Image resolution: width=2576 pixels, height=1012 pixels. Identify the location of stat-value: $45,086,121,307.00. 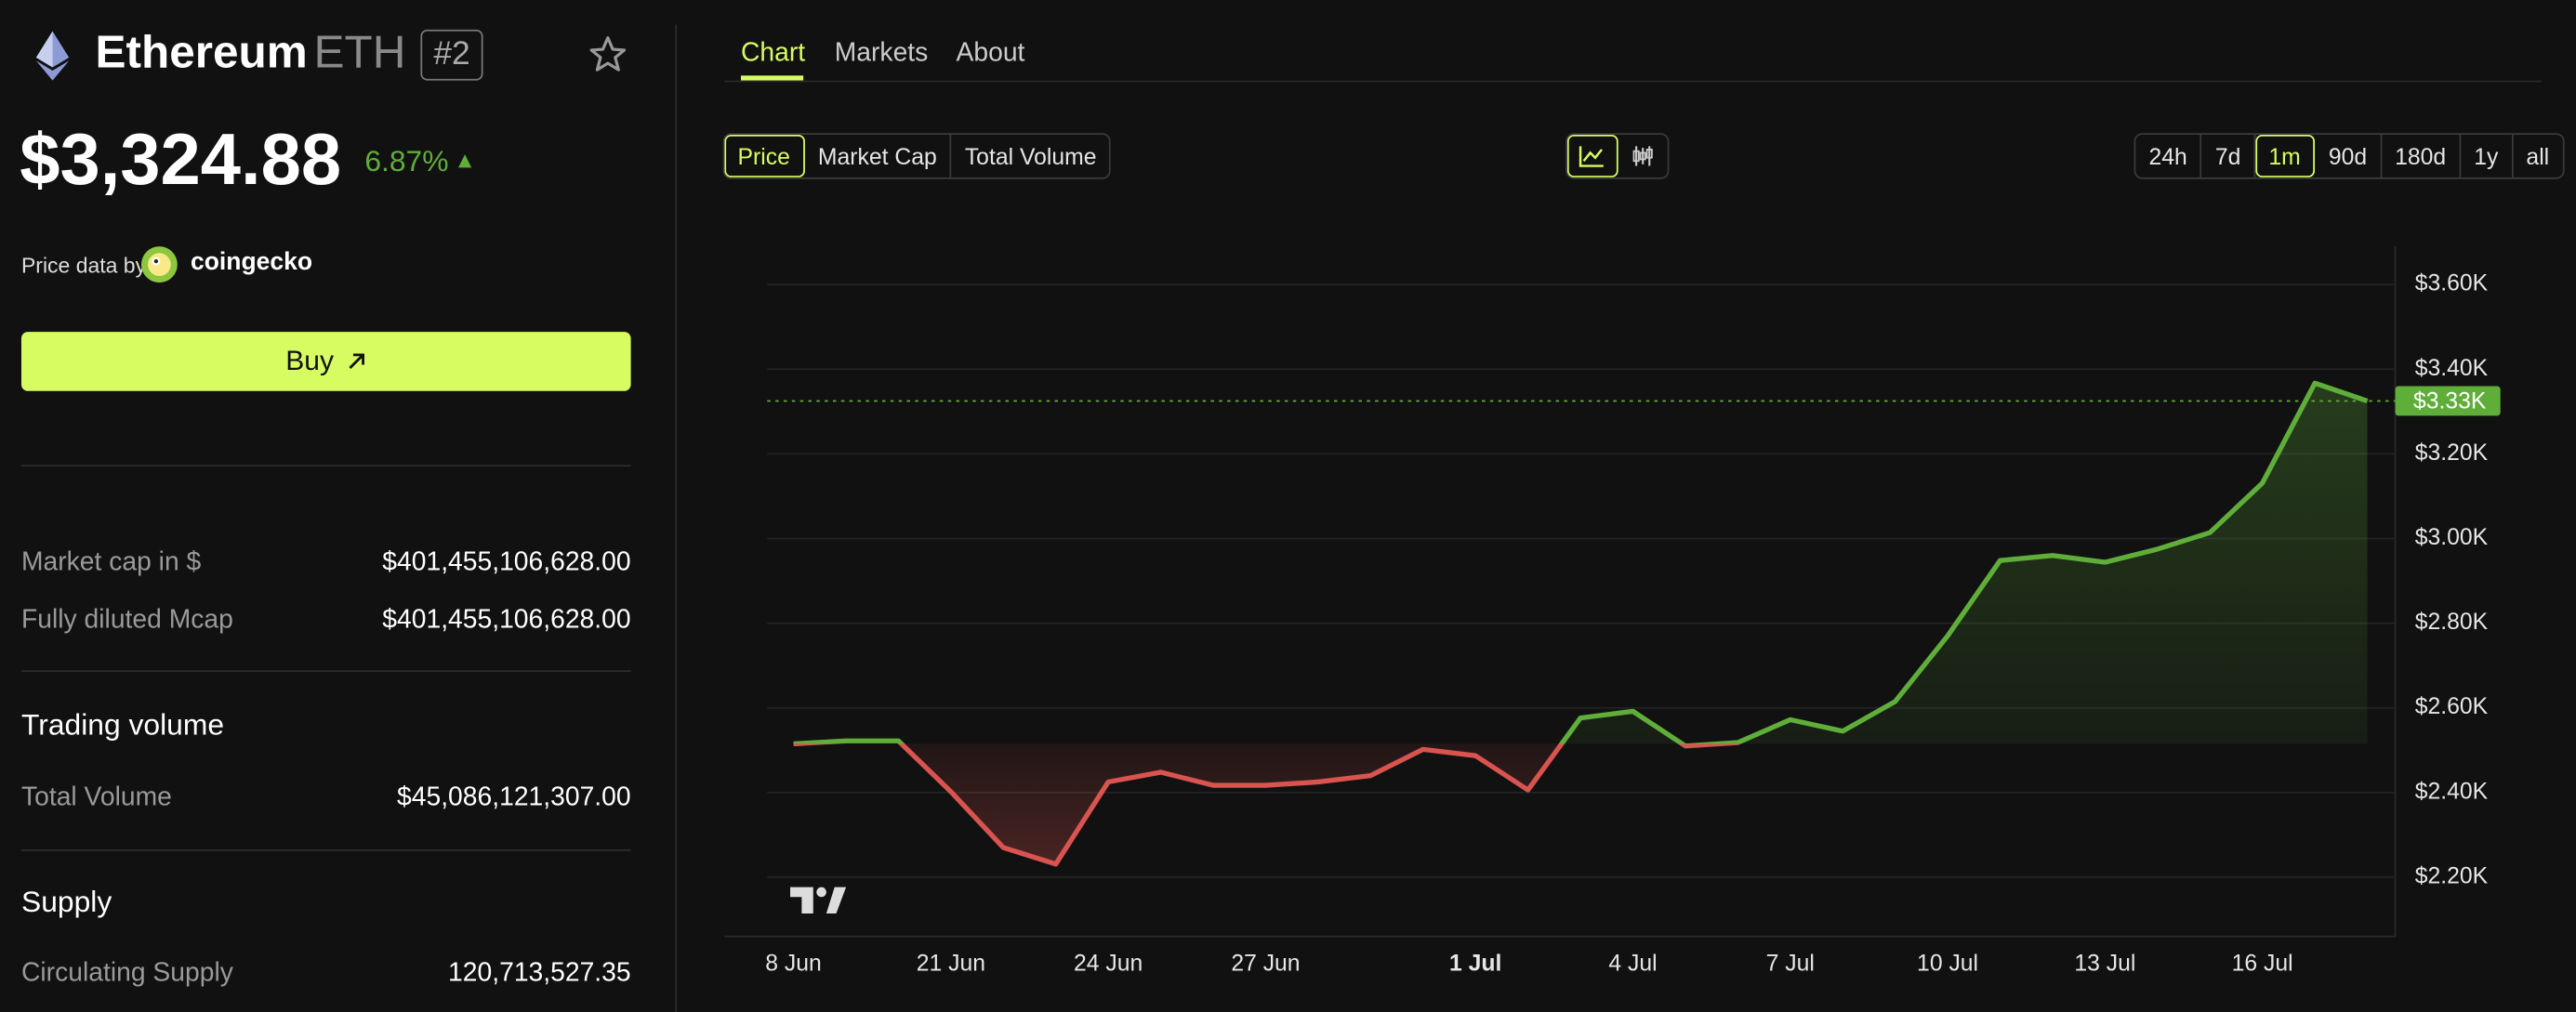
(514, 797).